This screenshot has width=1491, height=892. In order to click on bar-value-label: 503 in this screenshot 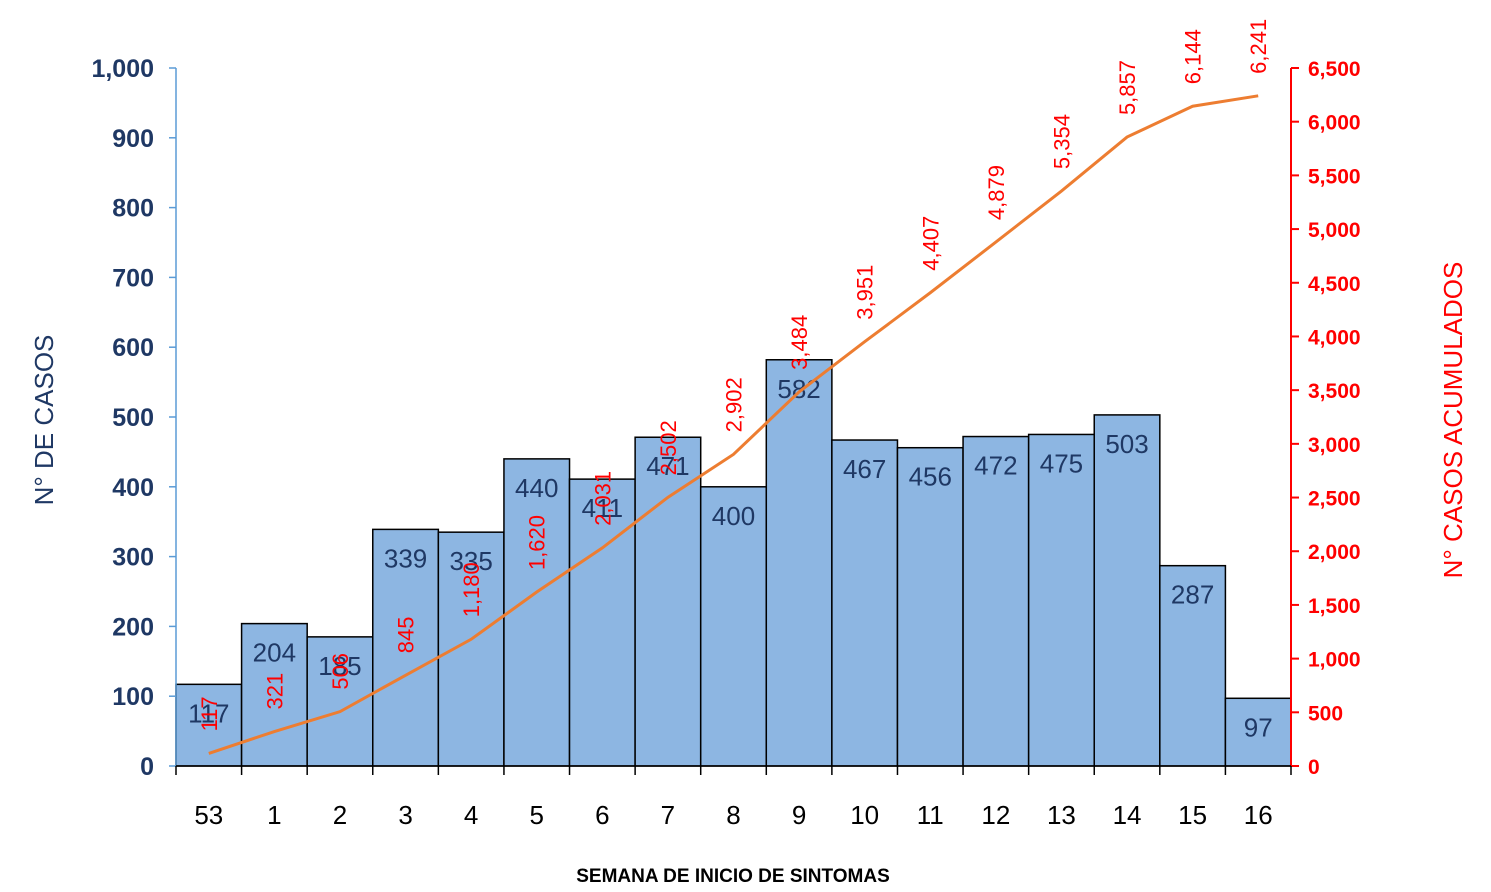, I will do `click(1126, 444)`.